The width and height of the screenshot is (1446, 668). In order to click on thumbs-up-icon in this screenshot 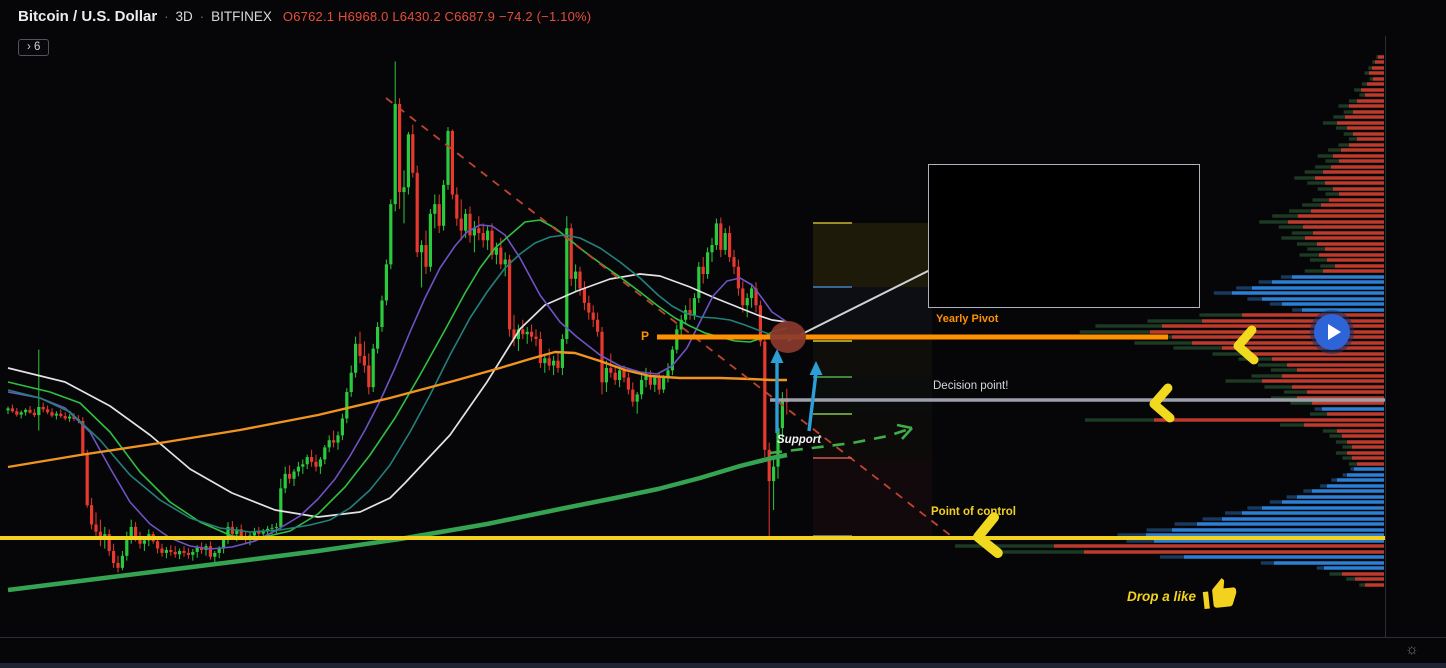, I will do `click(1220, 596)`.